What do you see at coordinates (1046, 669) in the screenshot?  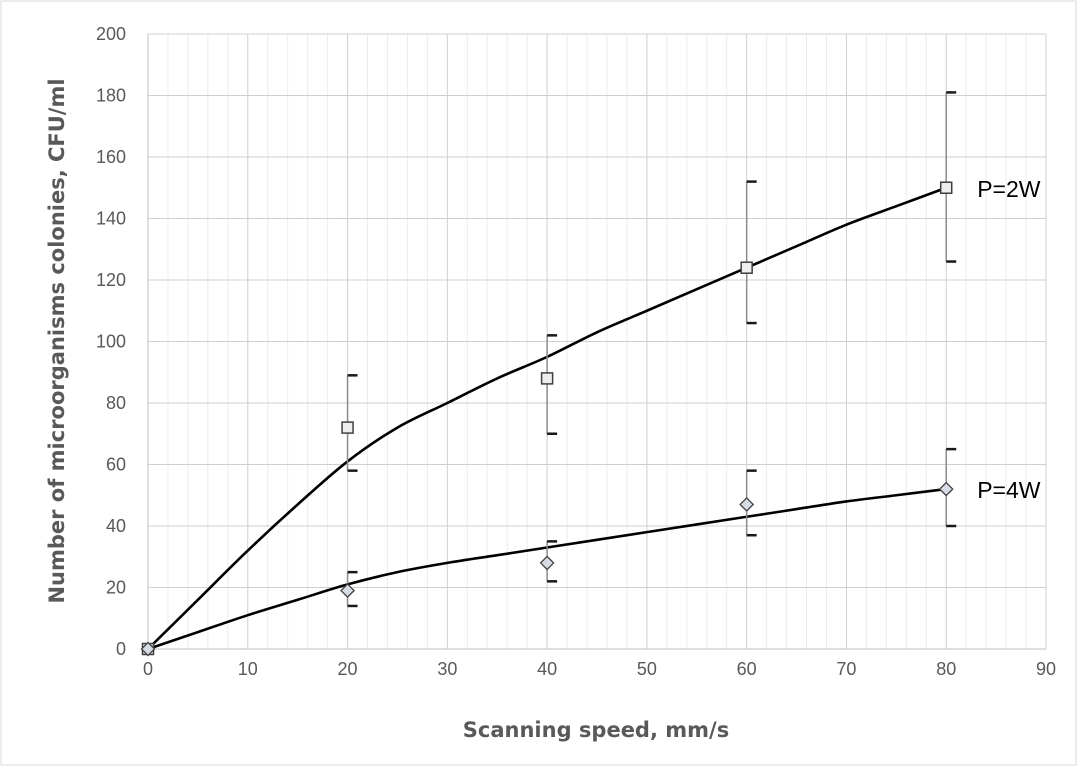 I see `x-tick-label: 90` at bounding box center [1046, 669].